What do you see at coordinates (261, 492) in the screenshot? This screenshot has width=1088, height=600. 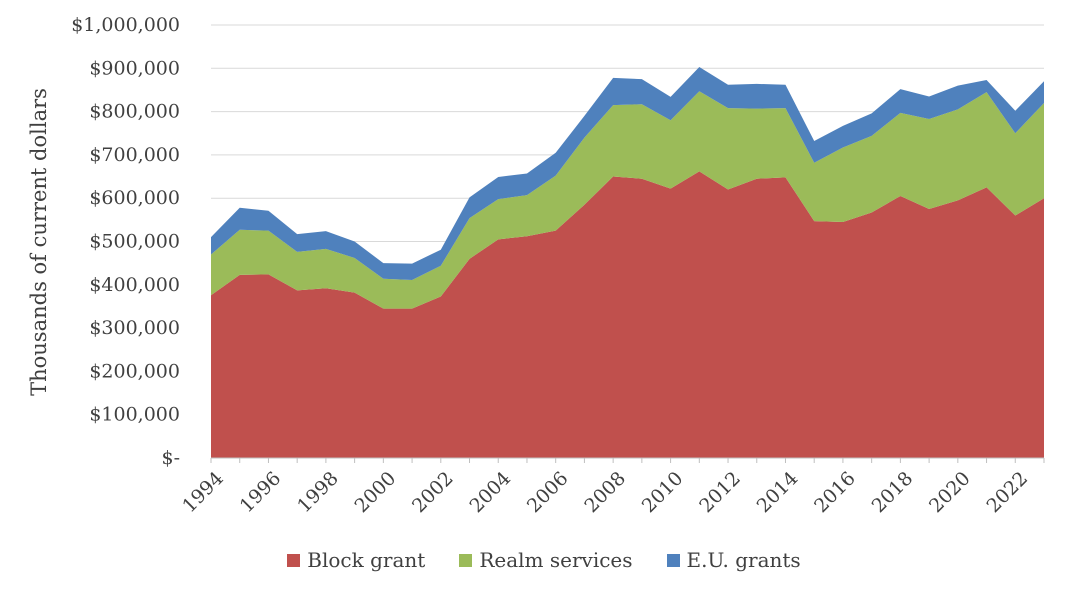 I see `x-tick-label: 1996` at bounding box center [261, 492].